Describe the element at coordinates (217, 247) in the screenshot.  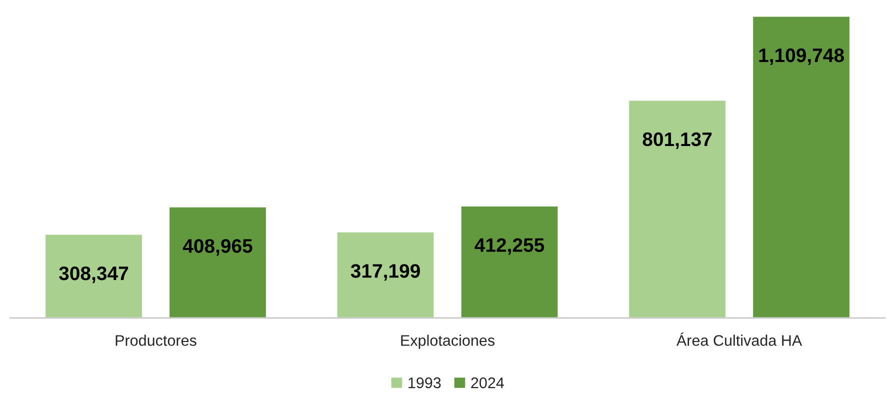
I see `data-label: 408,965` at that location.